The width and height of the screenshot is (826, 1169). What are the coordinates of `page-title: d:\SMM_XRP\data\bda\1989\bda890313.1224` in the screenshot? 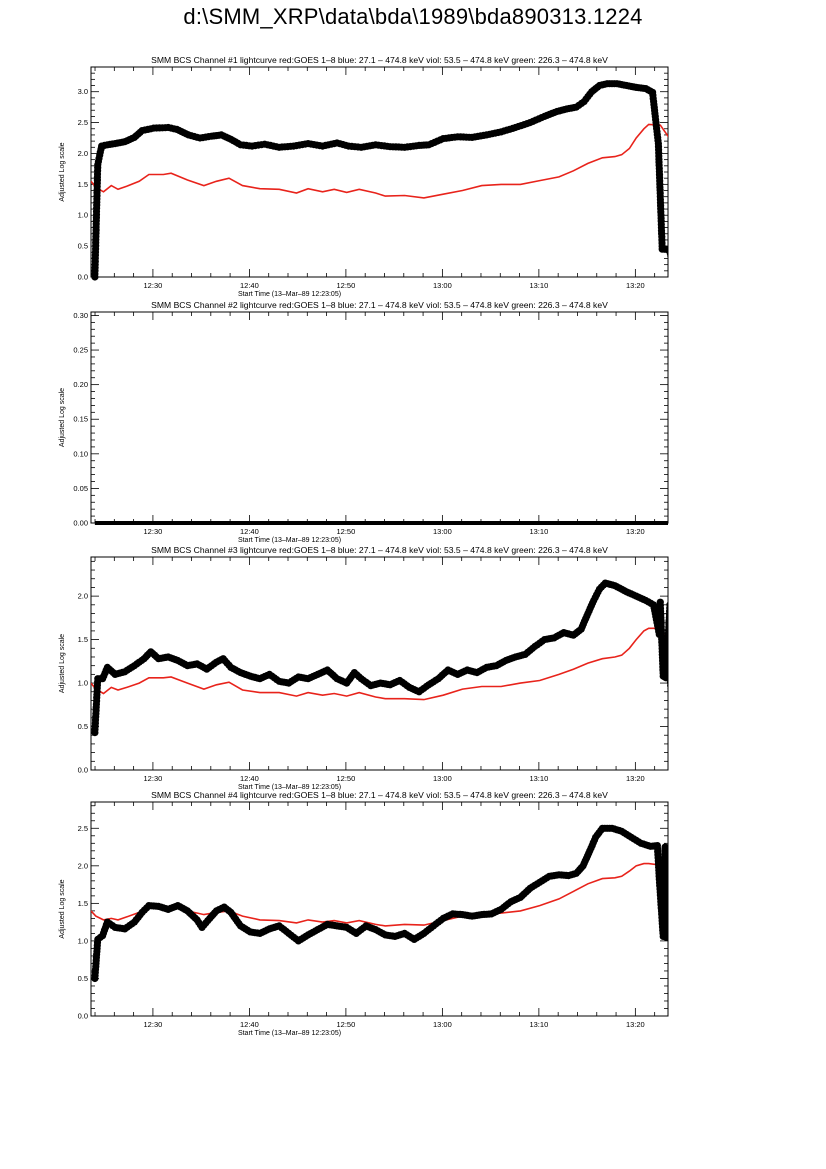 It's located at (413, 16).